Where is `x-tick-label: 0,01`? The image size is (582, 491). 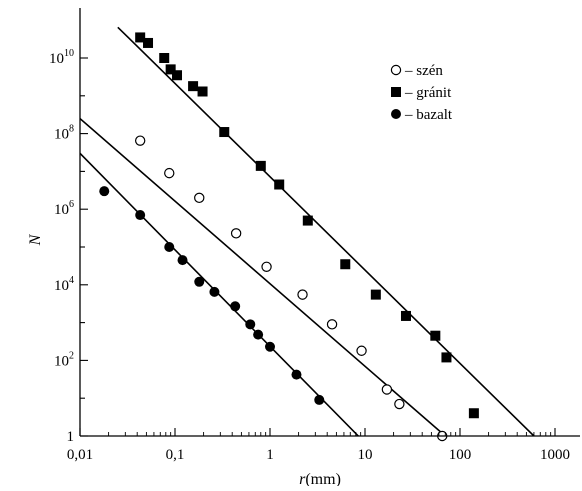 x-tick-label: 0,01 is located at coordinates (80, 455).